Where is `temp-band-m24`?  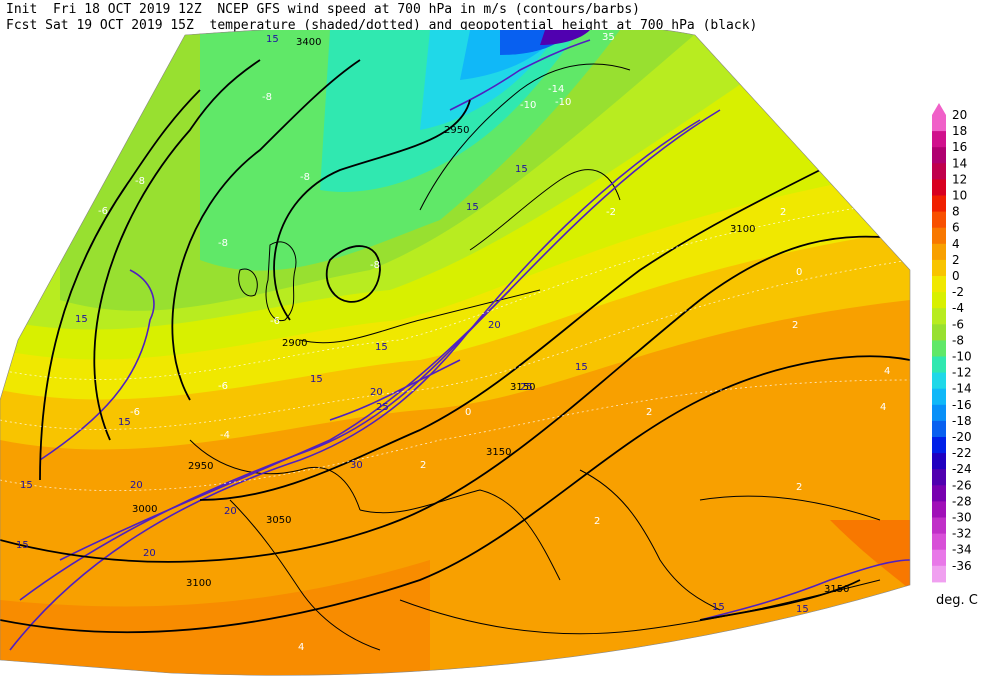
temp-band-m24 is located at coordinates (565, 37).